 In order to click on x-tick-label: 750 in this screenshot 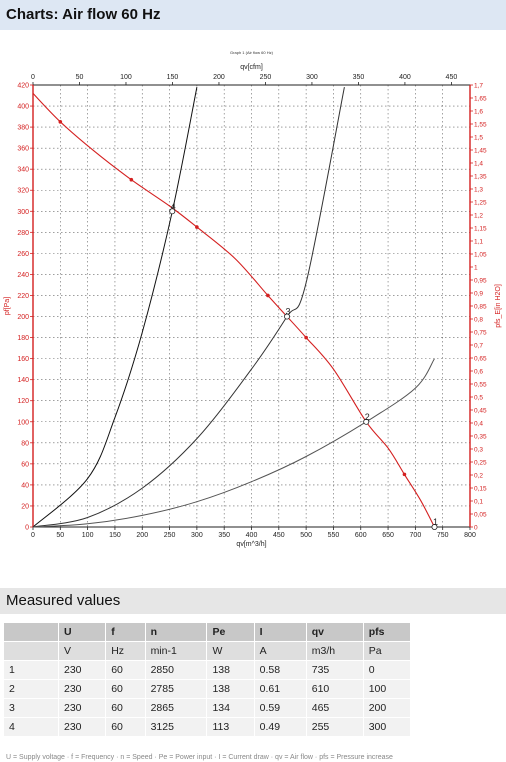, I will do `click(443, 535)`.